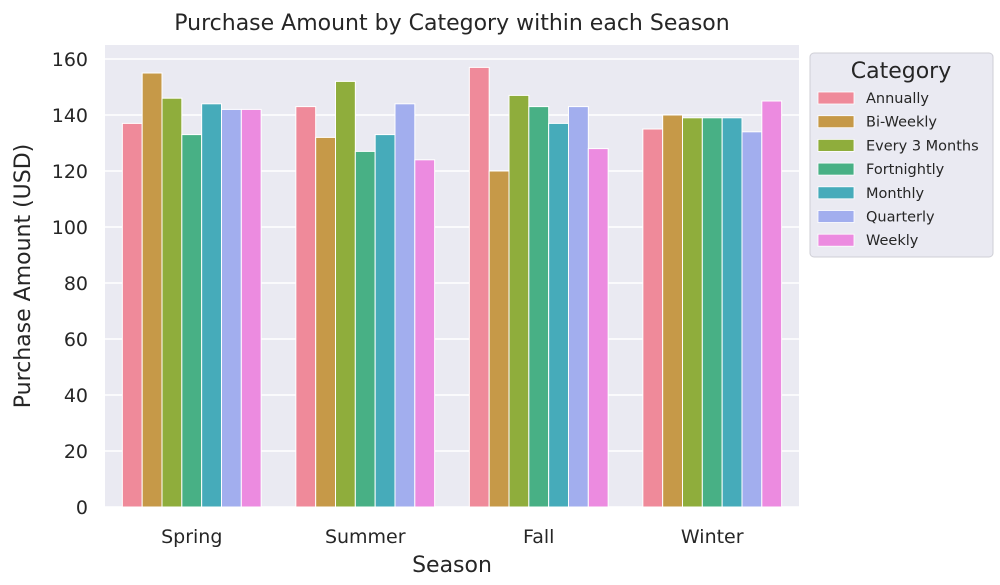 This screenshot has width=1000, height=585. What do you see at coordinates (365, 537) in the screenshot?
I see `x-tick-label: Summer` at bounding box center [365, 537].